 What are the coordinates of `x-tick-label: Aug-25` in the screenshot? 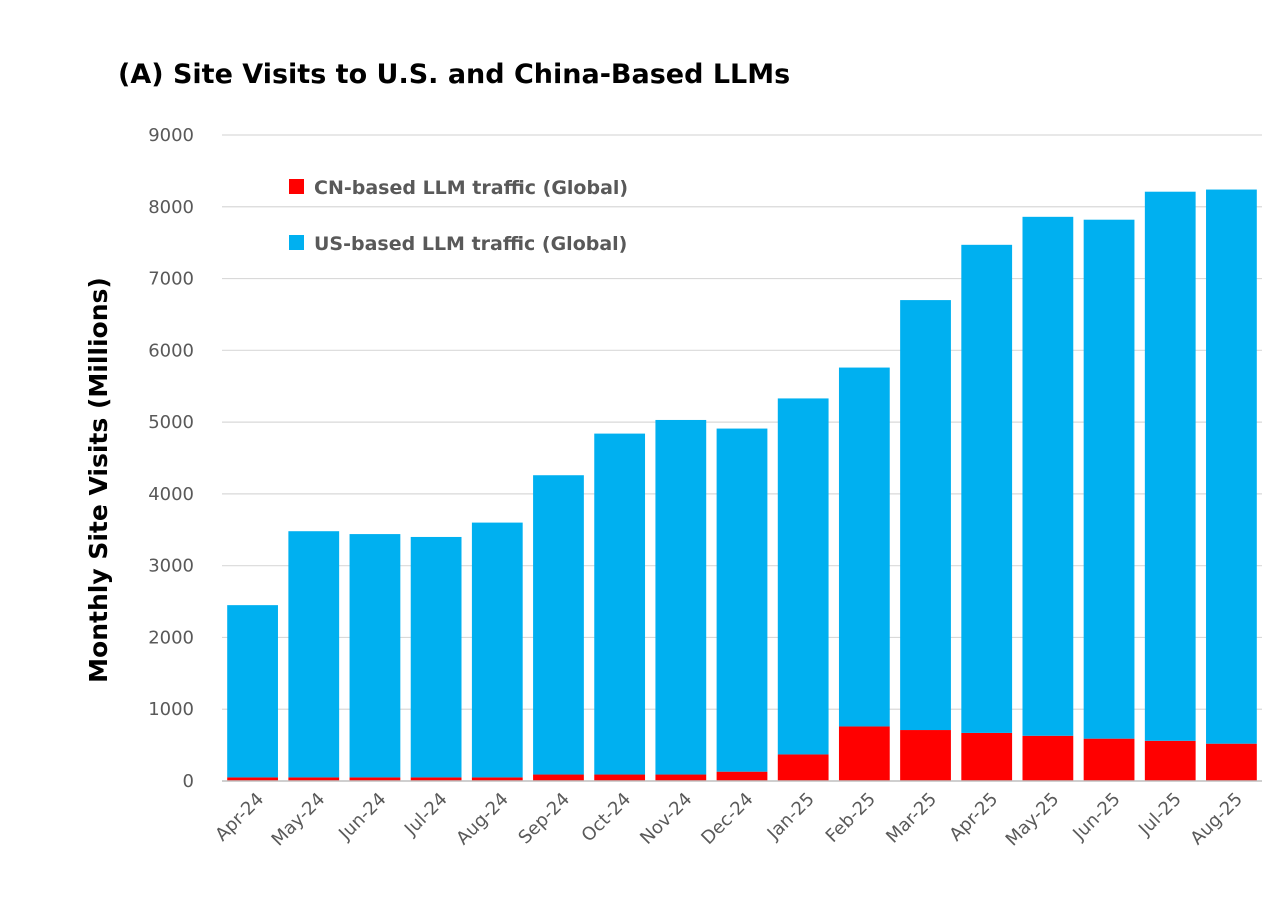 It's located at (1216, 819).